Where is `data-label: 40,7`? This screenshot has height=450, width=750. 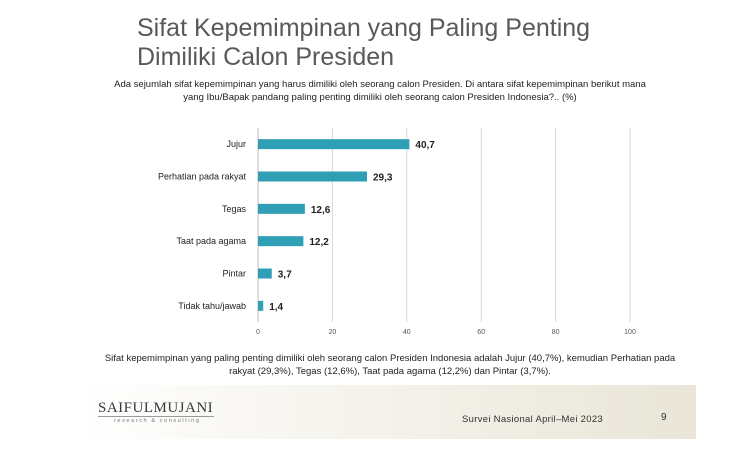 data-label: 40,7 is located at coordinates (425, 145).